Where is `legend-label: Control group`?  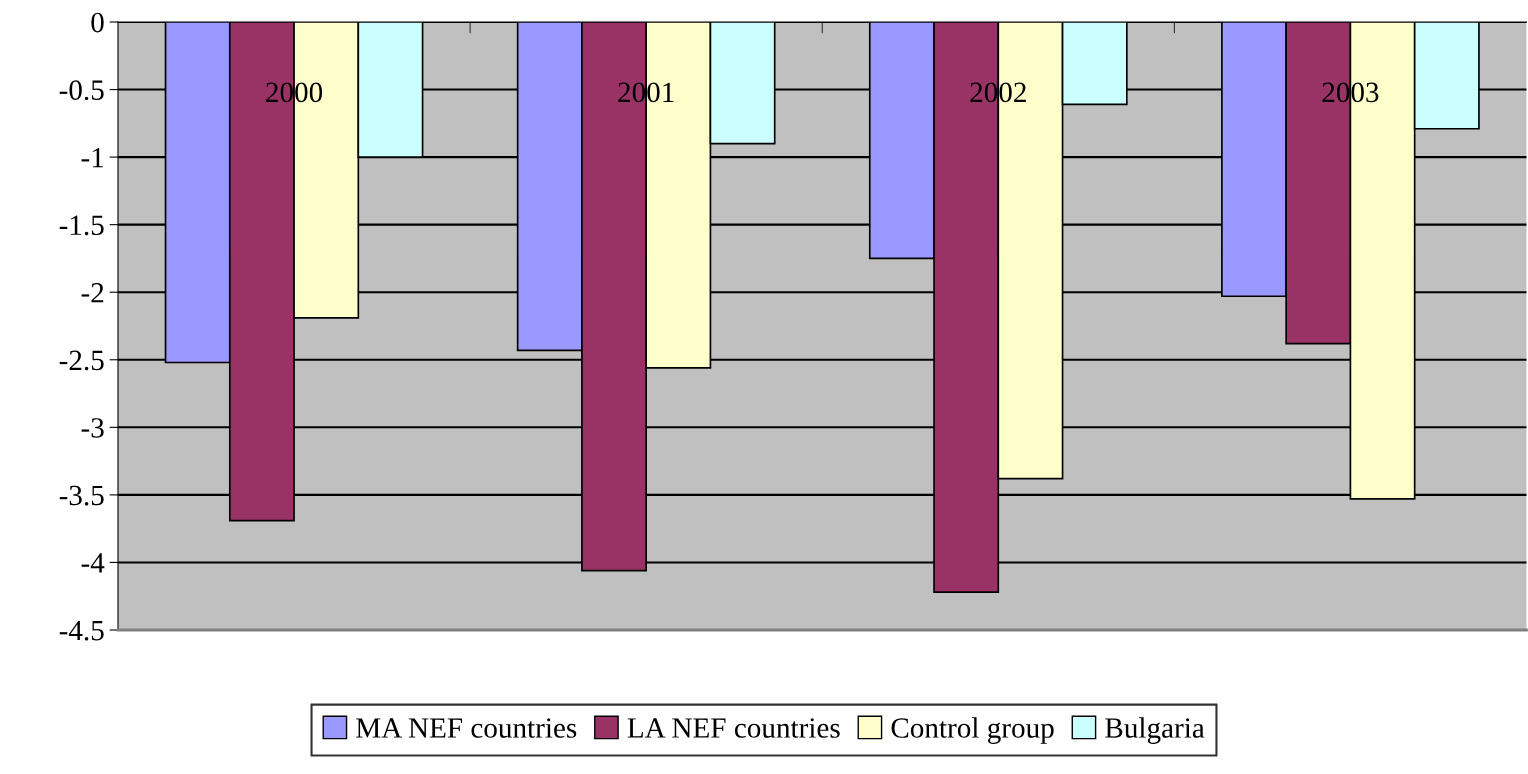 legend-label: Control group is located at coordinates (972, 730).